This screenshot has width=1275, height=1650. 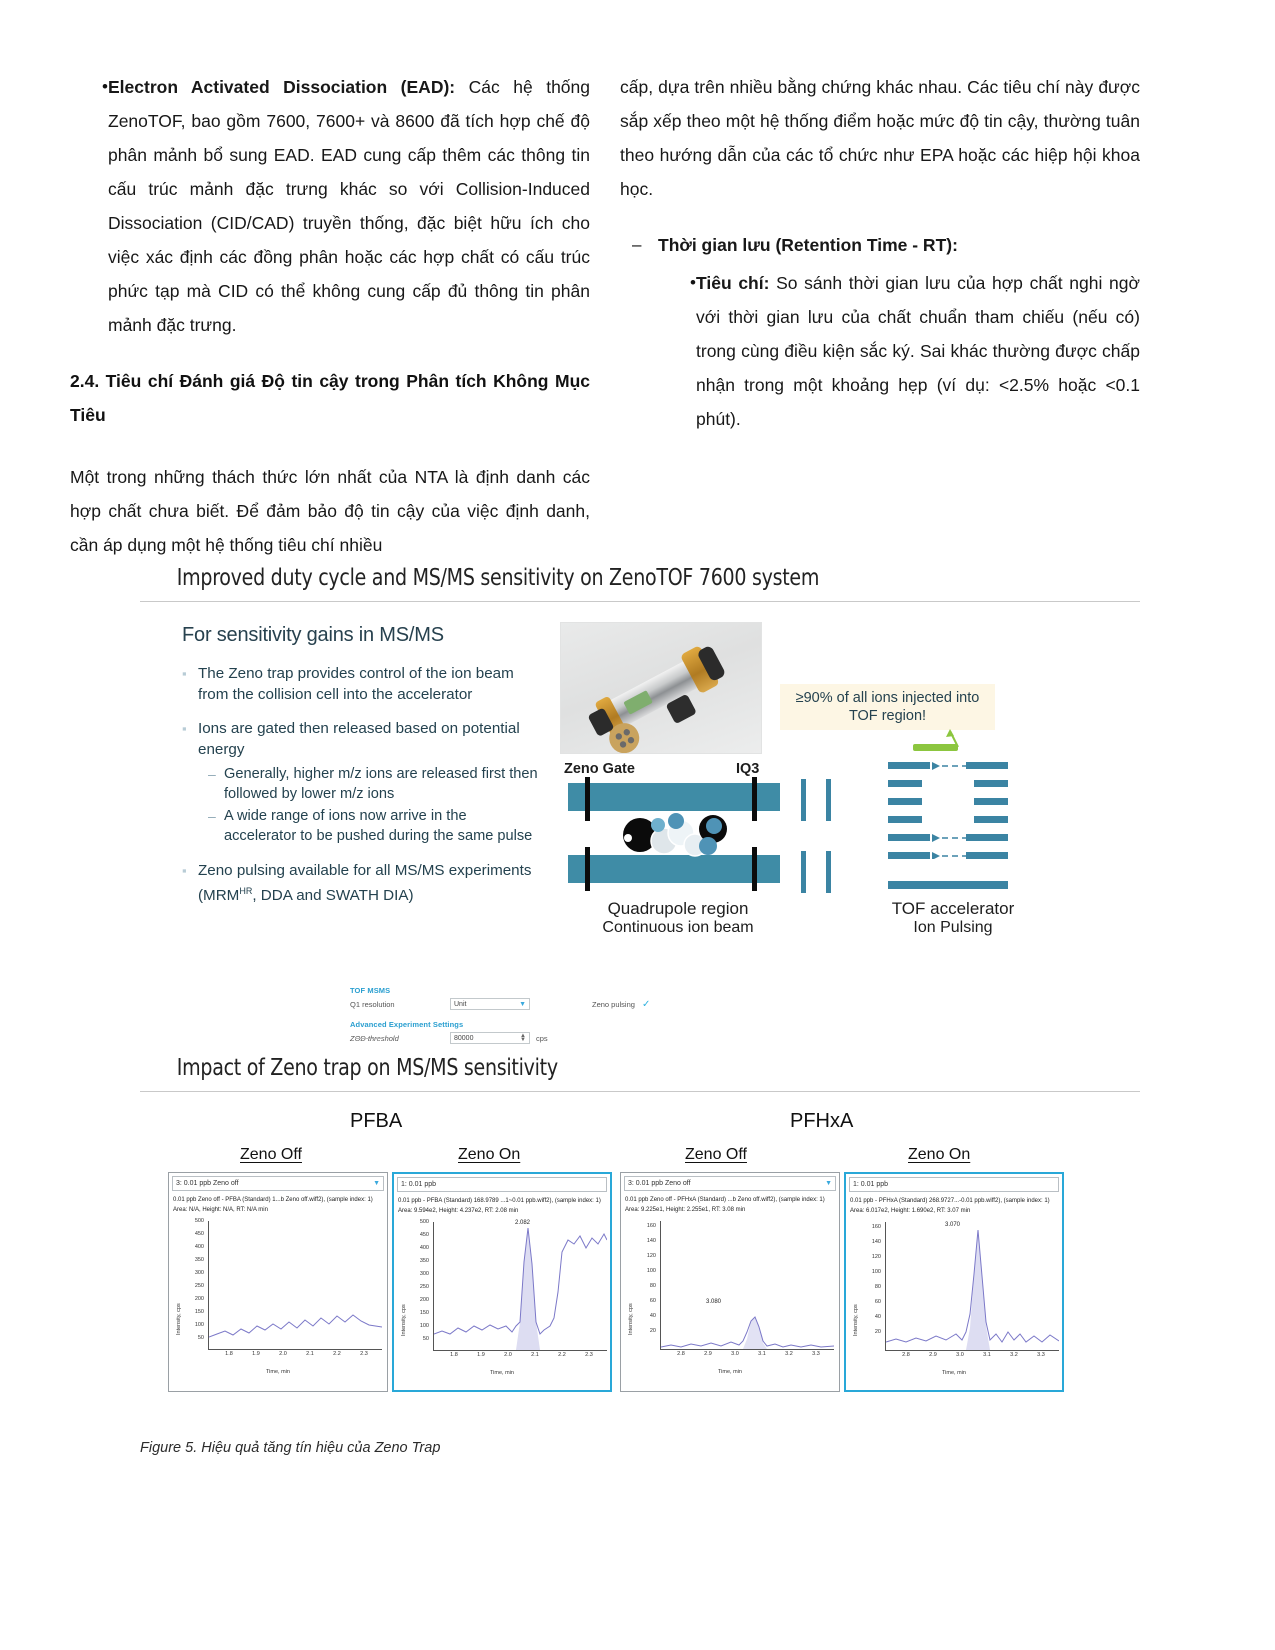 I want to click on q1-resolution-select: Unit ▼, so click(x=490, y=1004).